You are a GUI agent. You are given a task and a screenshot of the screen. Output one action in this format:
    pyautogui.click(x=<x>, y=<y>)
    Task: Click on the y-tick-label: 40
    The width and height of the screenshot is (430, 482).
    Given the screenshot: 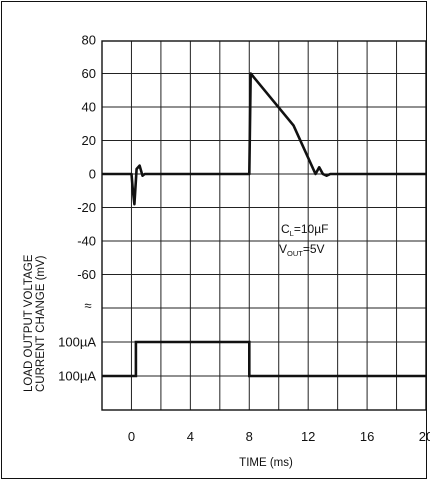 What is the action you would take?
    pyautogui.click(x=89, y=107)
    